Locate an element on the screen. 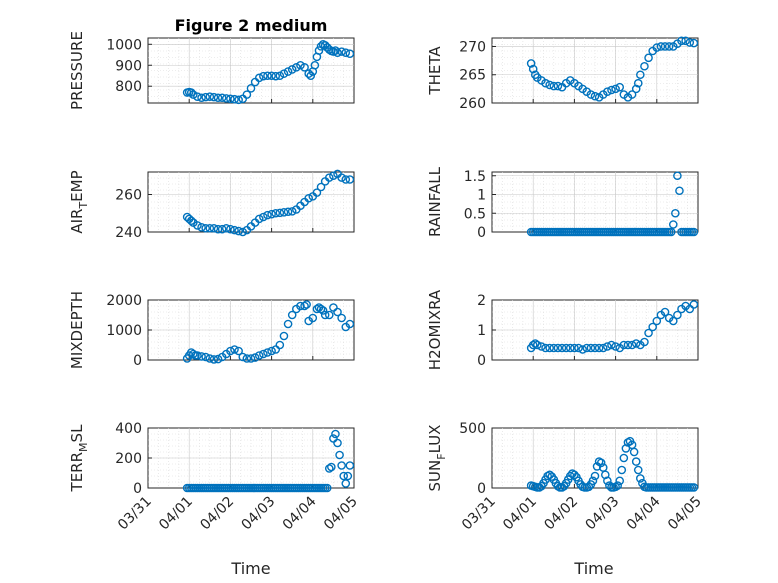 Image resolution: width=778 pixels, height=583 pixels. y-tick-label: 2000 is located at coordinates (124, 301).